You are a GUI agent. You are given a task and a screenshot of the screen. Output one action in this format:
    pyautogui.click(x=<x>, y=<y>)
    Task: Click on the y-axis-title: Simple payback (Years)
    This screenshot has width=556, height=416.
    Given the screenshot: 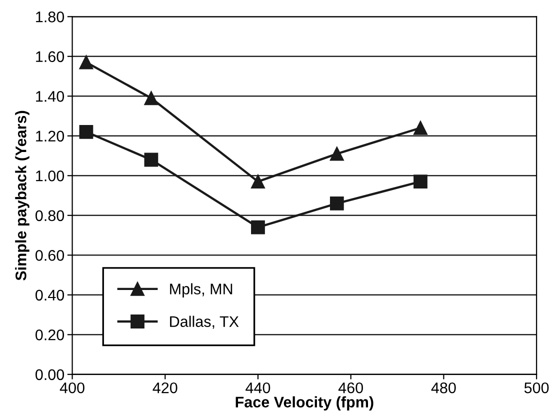 What is the action you would take?
    pyautogui.click(x=22, y=195)
    